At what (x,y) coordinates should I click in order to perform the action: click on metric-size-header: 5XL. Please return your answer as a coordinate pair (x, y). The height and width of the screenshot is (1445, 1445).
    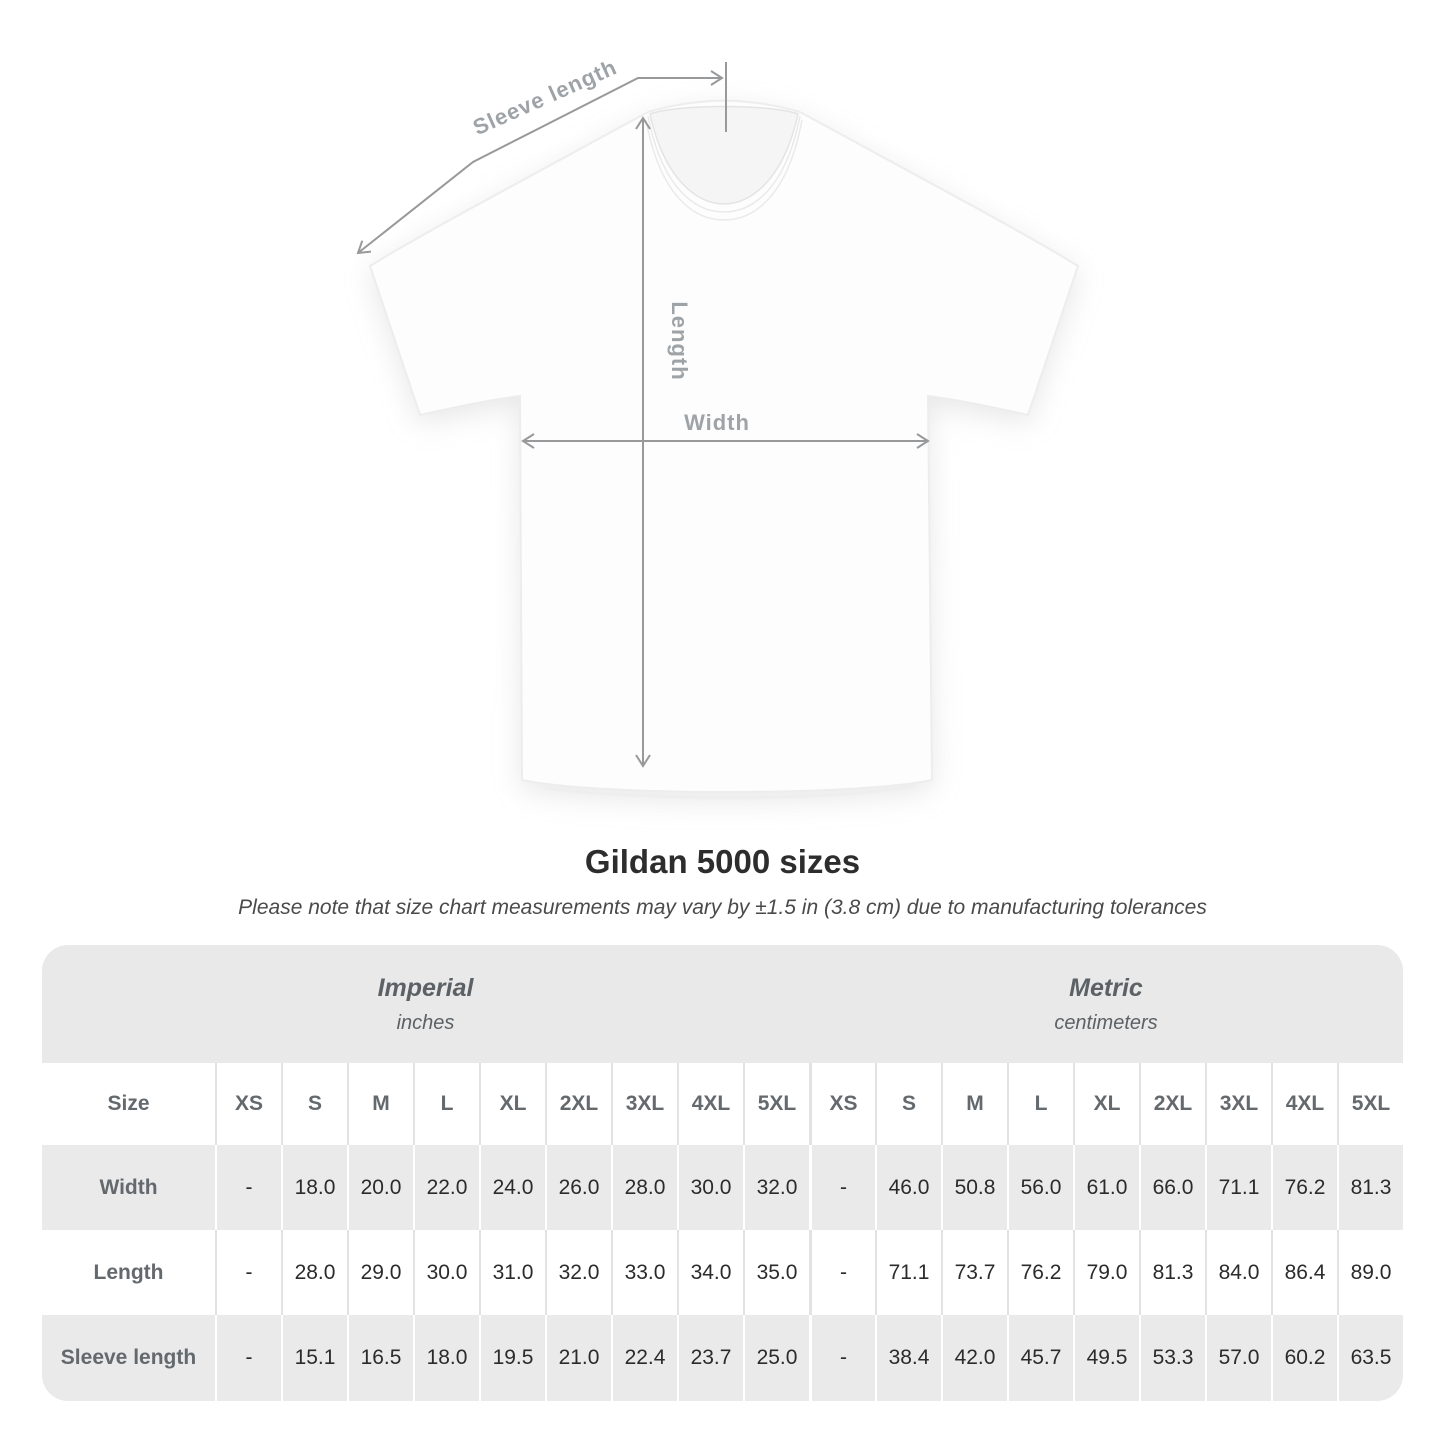
    Looking at the image, I should click on (1370, 1104).